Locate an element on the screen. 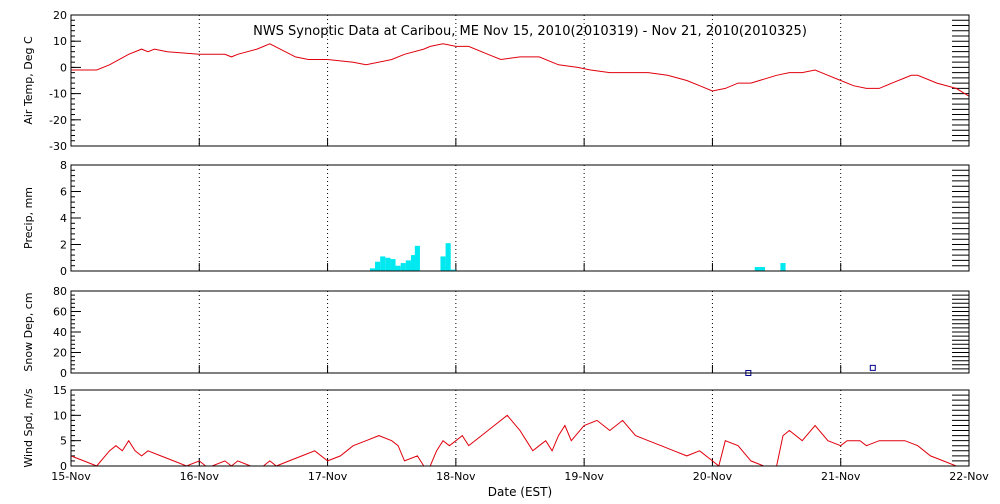 The image size is (1000, 504). air-temp-y-tick-label: 20 is located at coordinates (60, 15).